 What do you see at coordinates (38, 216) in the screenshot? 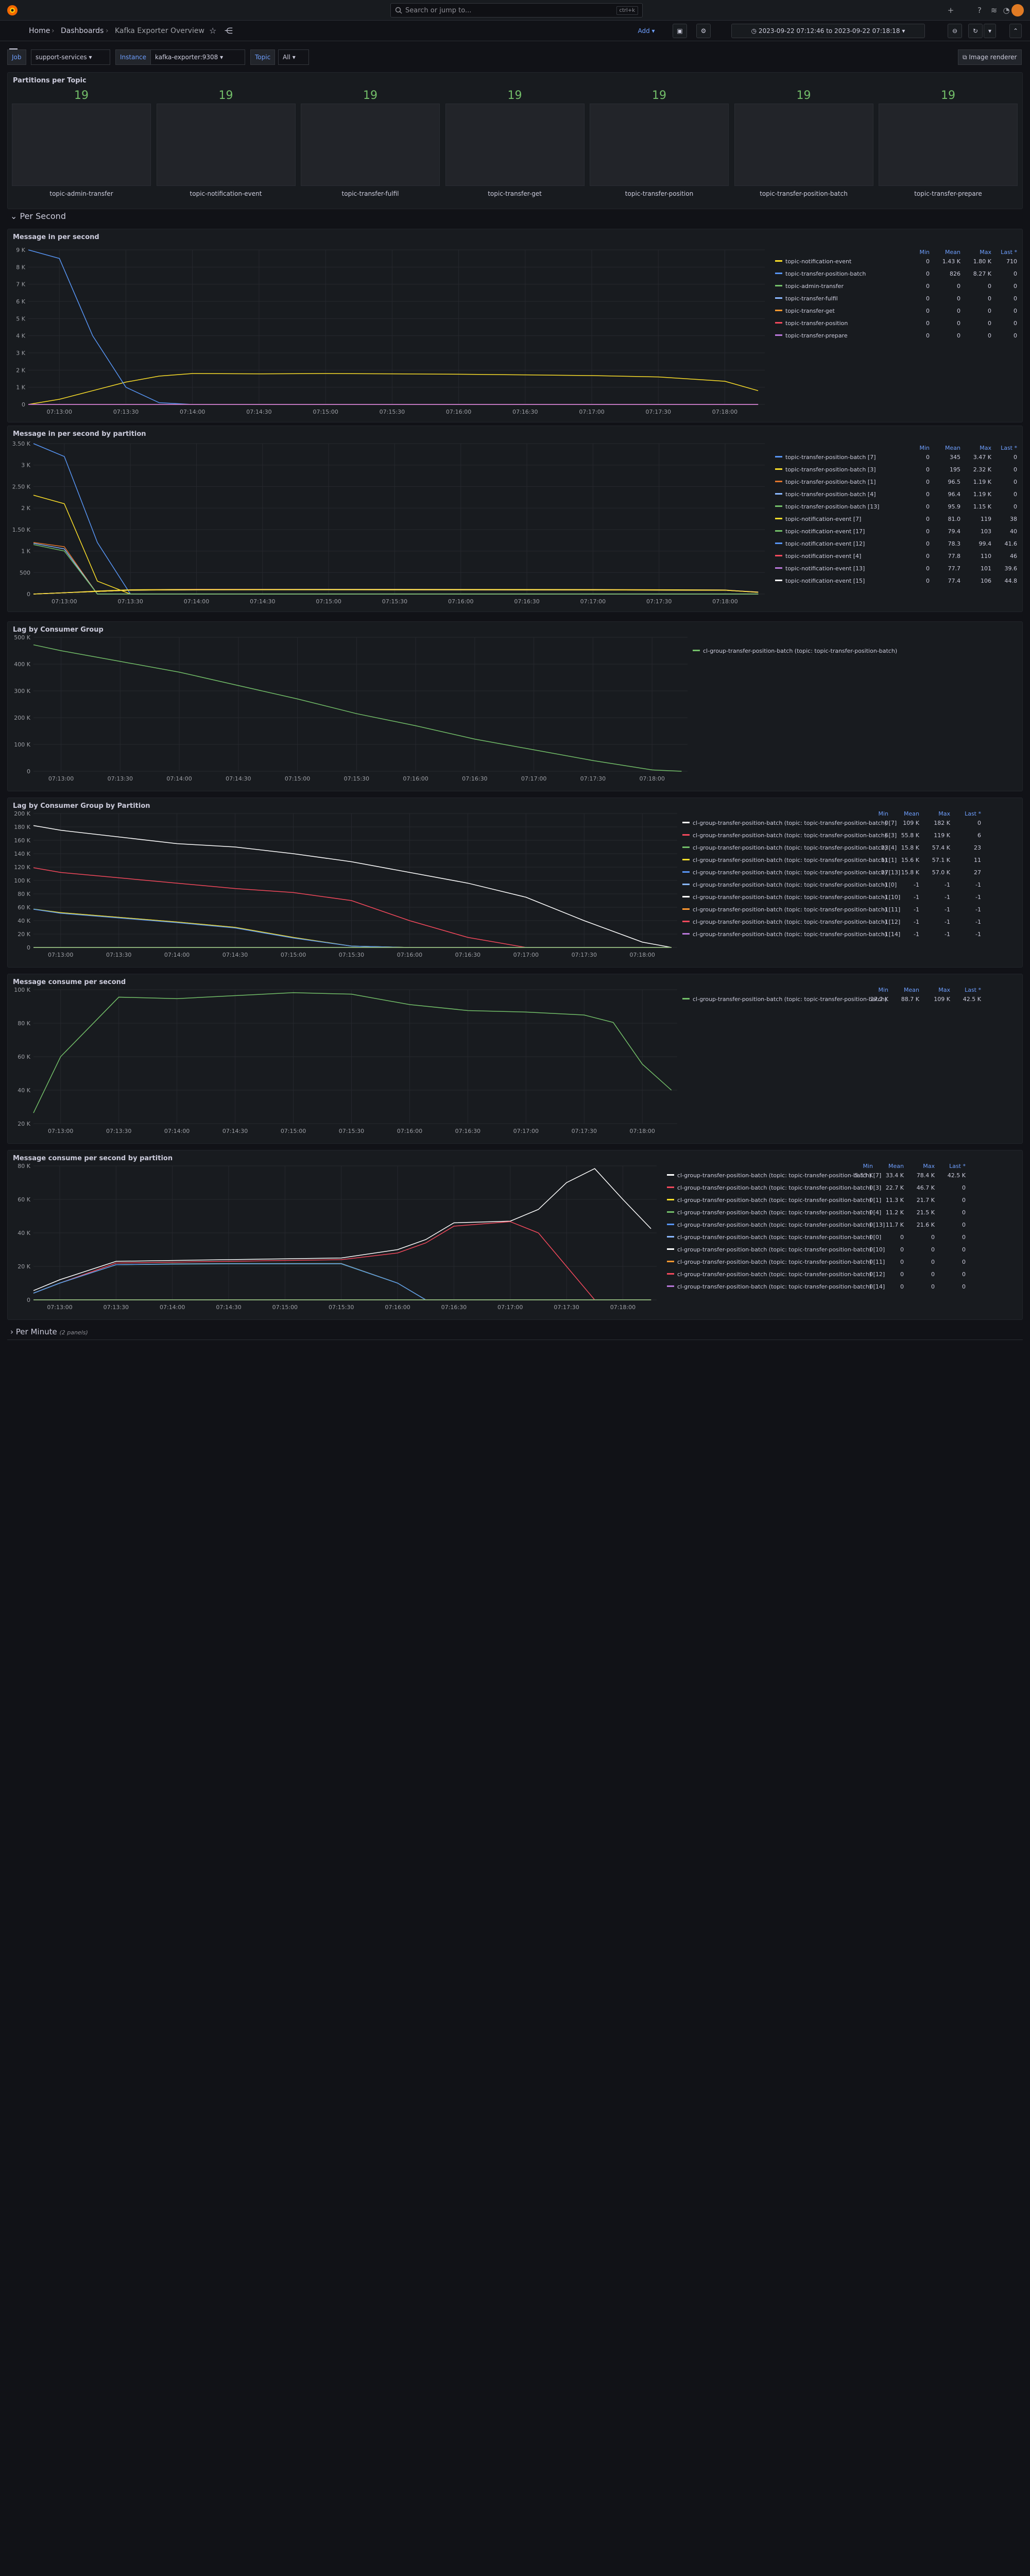
I see `row-per-second: ⌄ Per Second` at bounding box center [38, 216].